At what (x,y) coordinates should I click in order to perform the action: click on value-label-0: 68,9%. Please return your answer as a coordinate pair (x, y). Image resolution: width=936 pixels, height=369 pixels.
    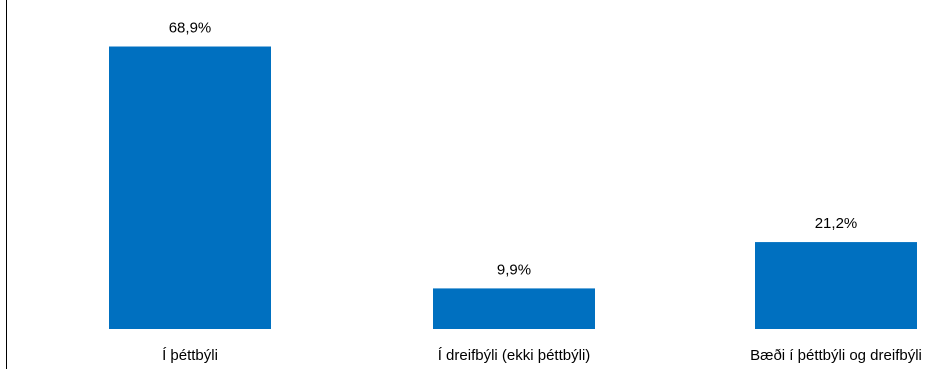
    Looking at the image, I should click on (190, 28).